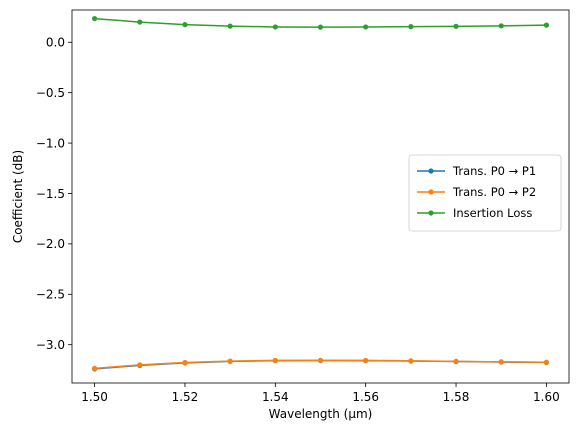 The image size is (578, 432). What do you see at coordinates (50, 345) in the screenshot?
I see `y-tick-label: −3.0` at bounding box center [50, 345].